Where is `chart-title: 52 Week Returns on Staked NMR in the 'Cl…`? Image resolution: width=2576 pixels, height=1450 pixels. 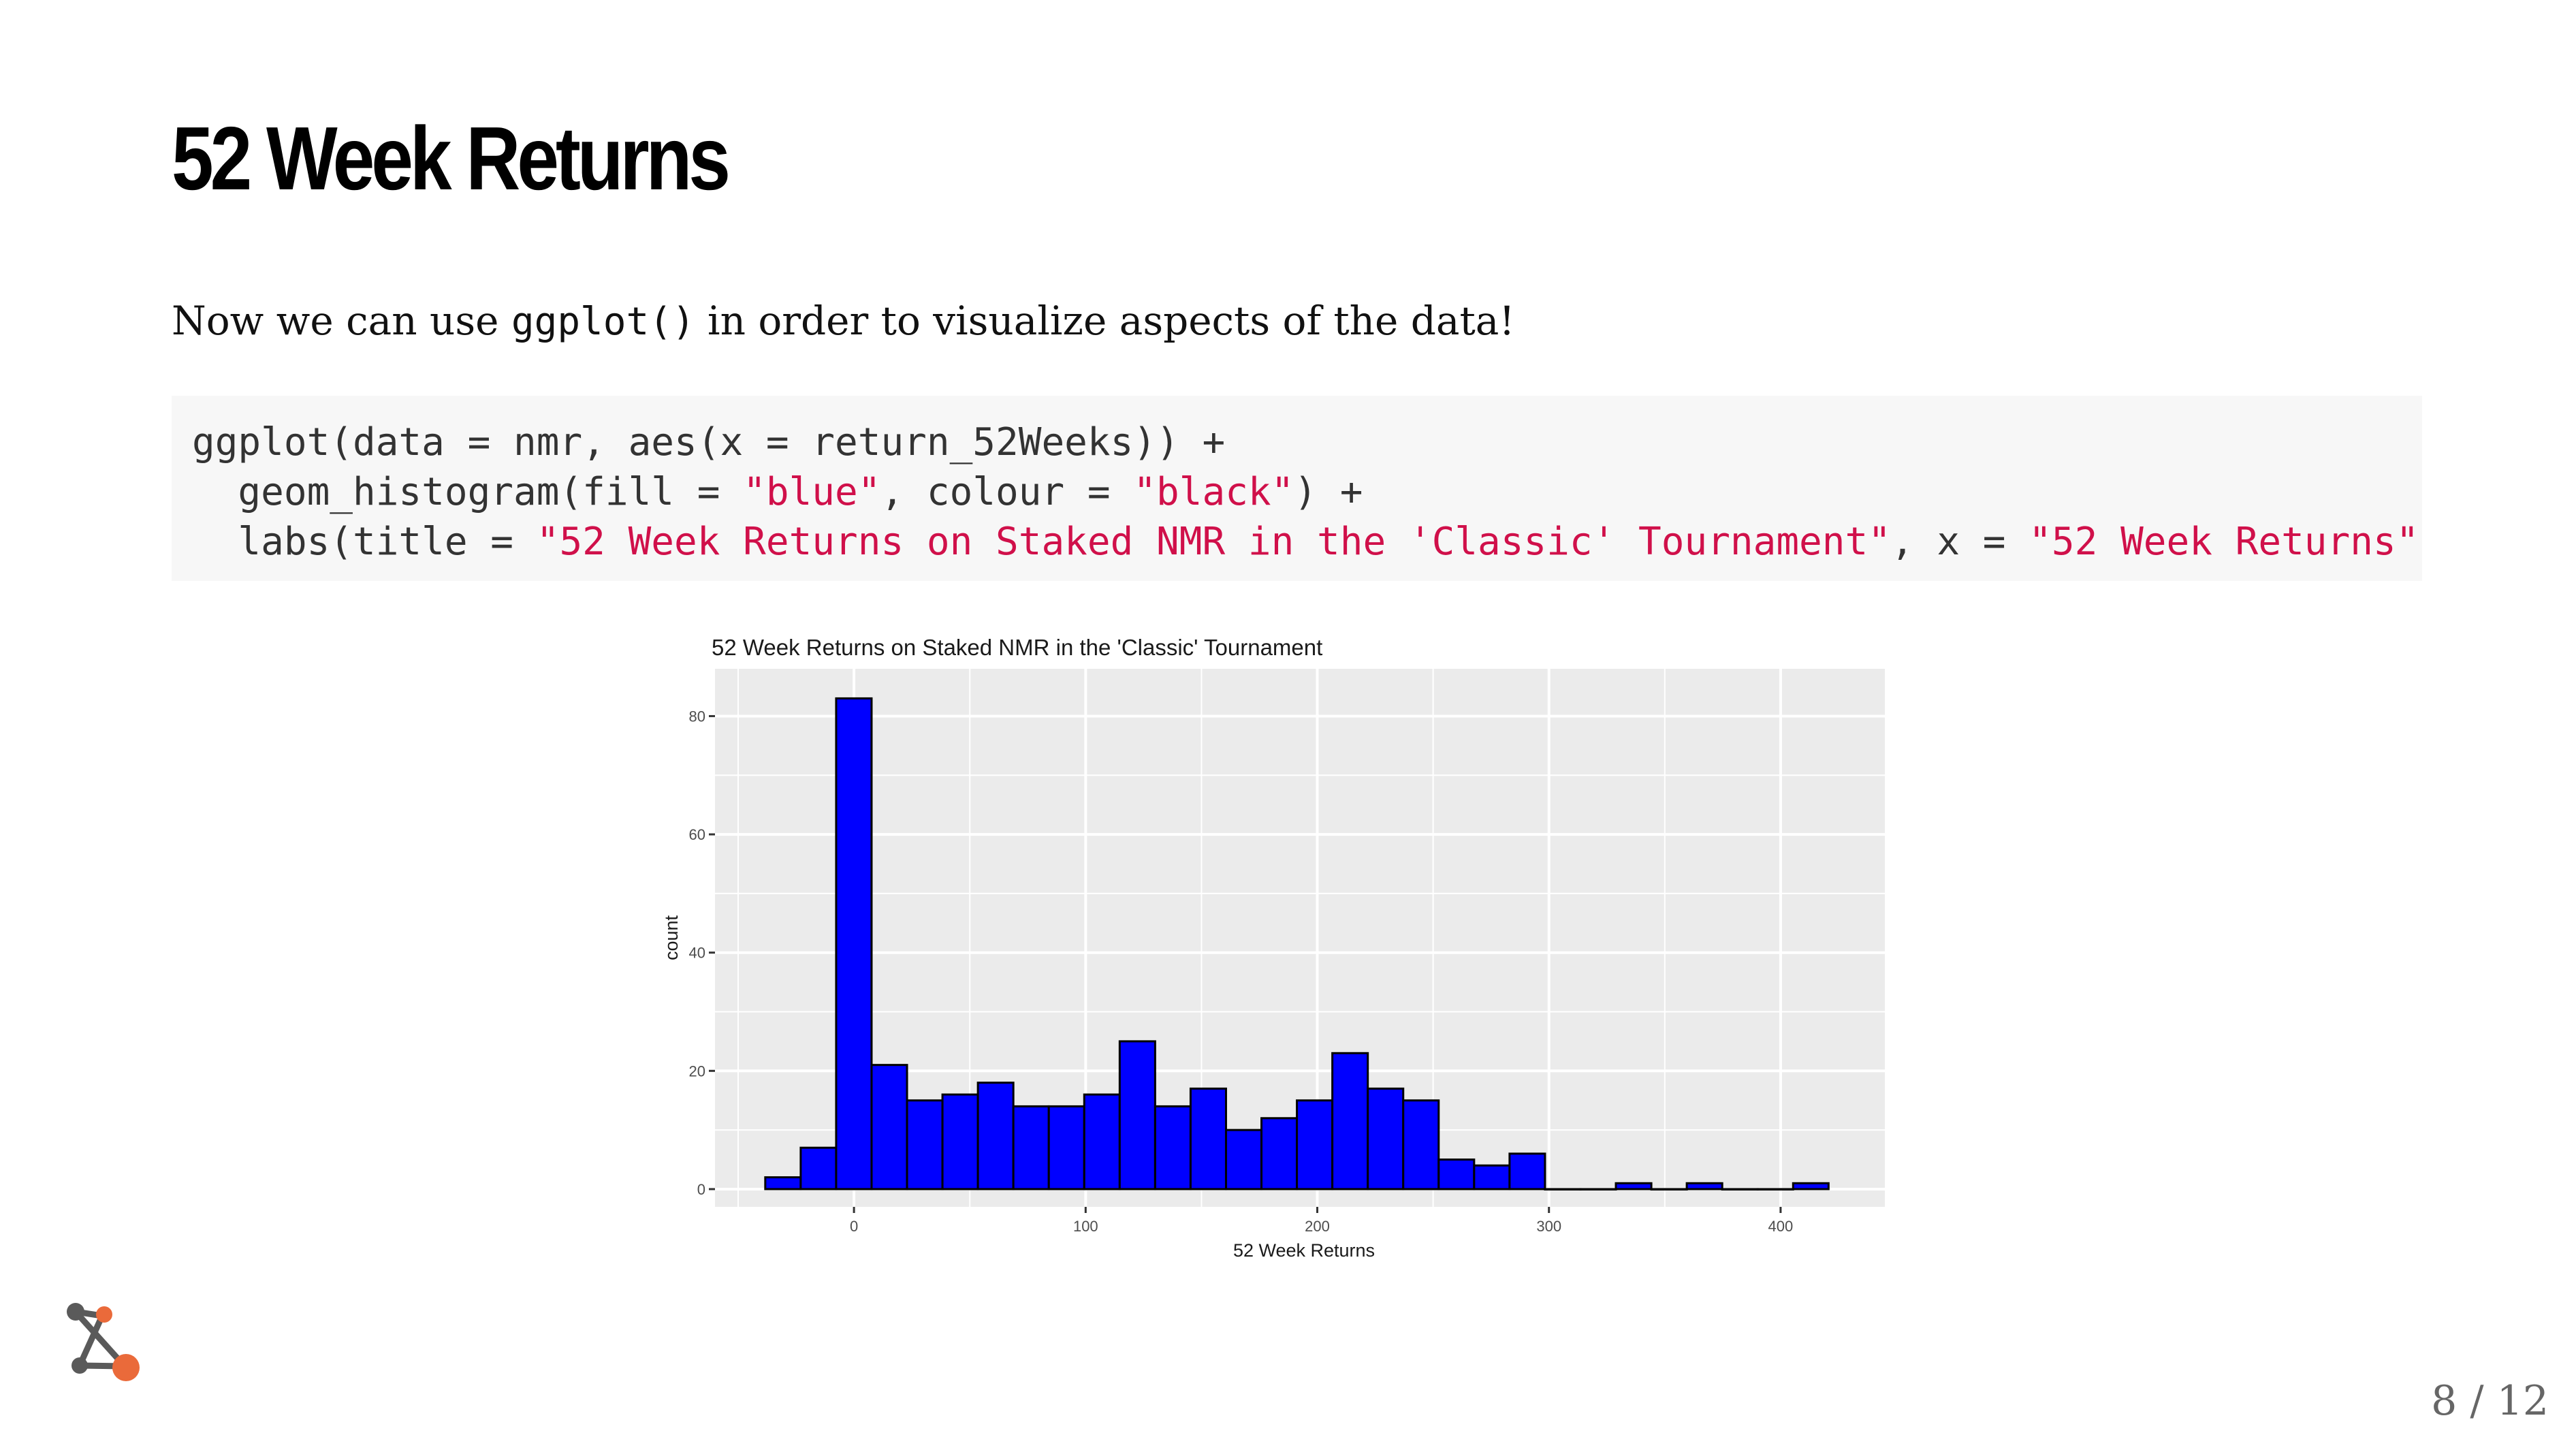
chart-title: 52 Week Returns on Staked NMR in the 'Cl… is located at coordinates (1017, 647).